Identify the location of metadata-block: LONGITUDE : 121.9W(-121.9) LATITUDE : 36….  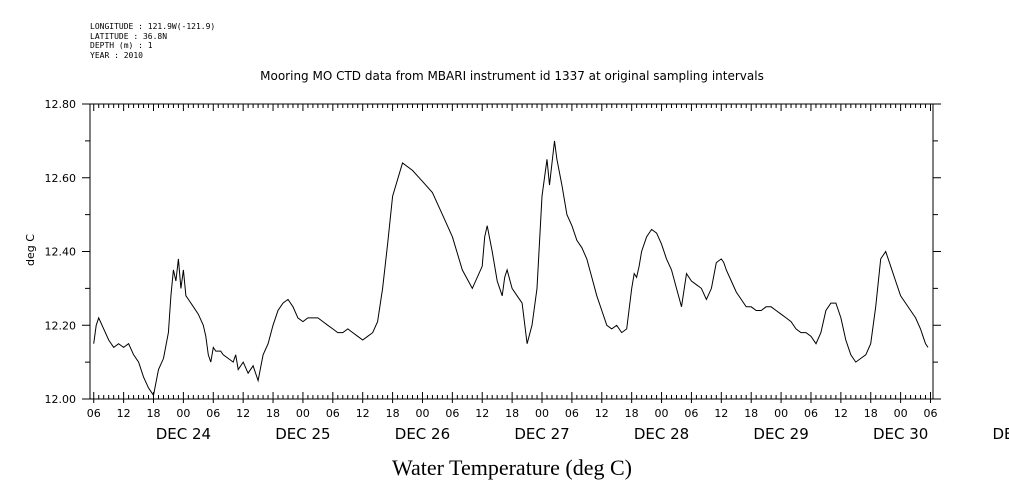
(152, 41).